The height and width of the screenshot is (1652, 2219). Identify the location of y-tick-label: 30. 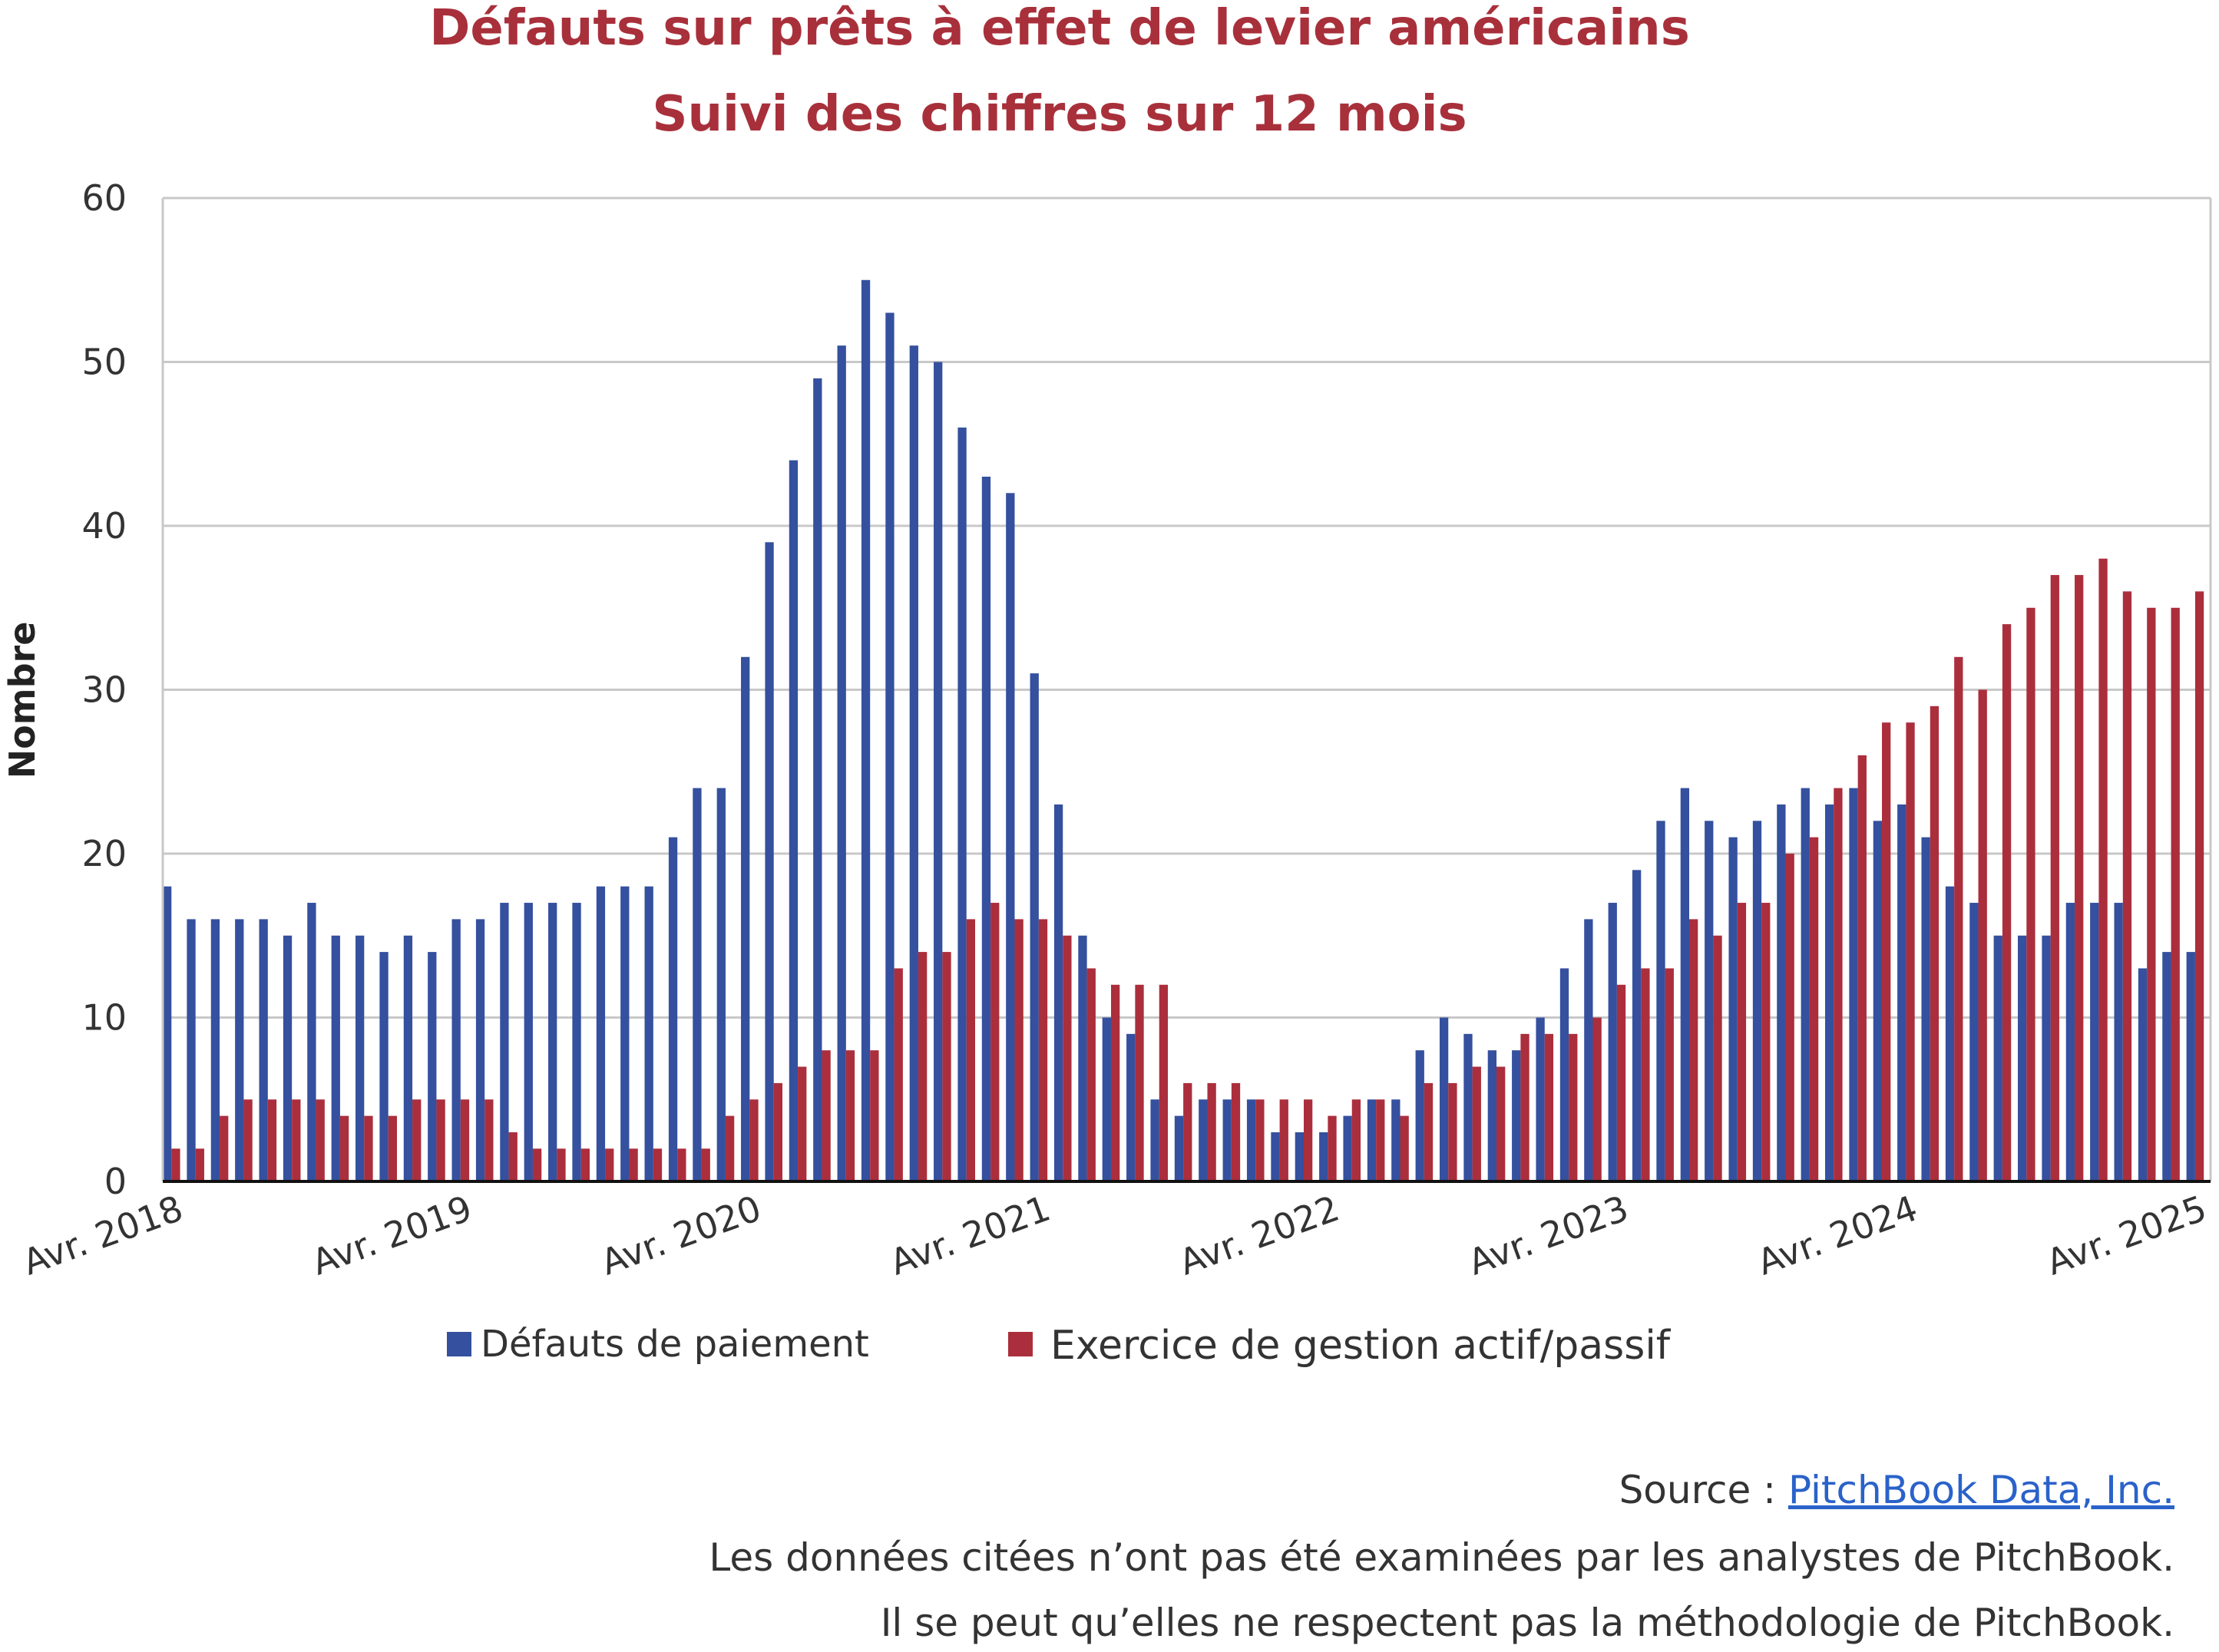
(104, 690).